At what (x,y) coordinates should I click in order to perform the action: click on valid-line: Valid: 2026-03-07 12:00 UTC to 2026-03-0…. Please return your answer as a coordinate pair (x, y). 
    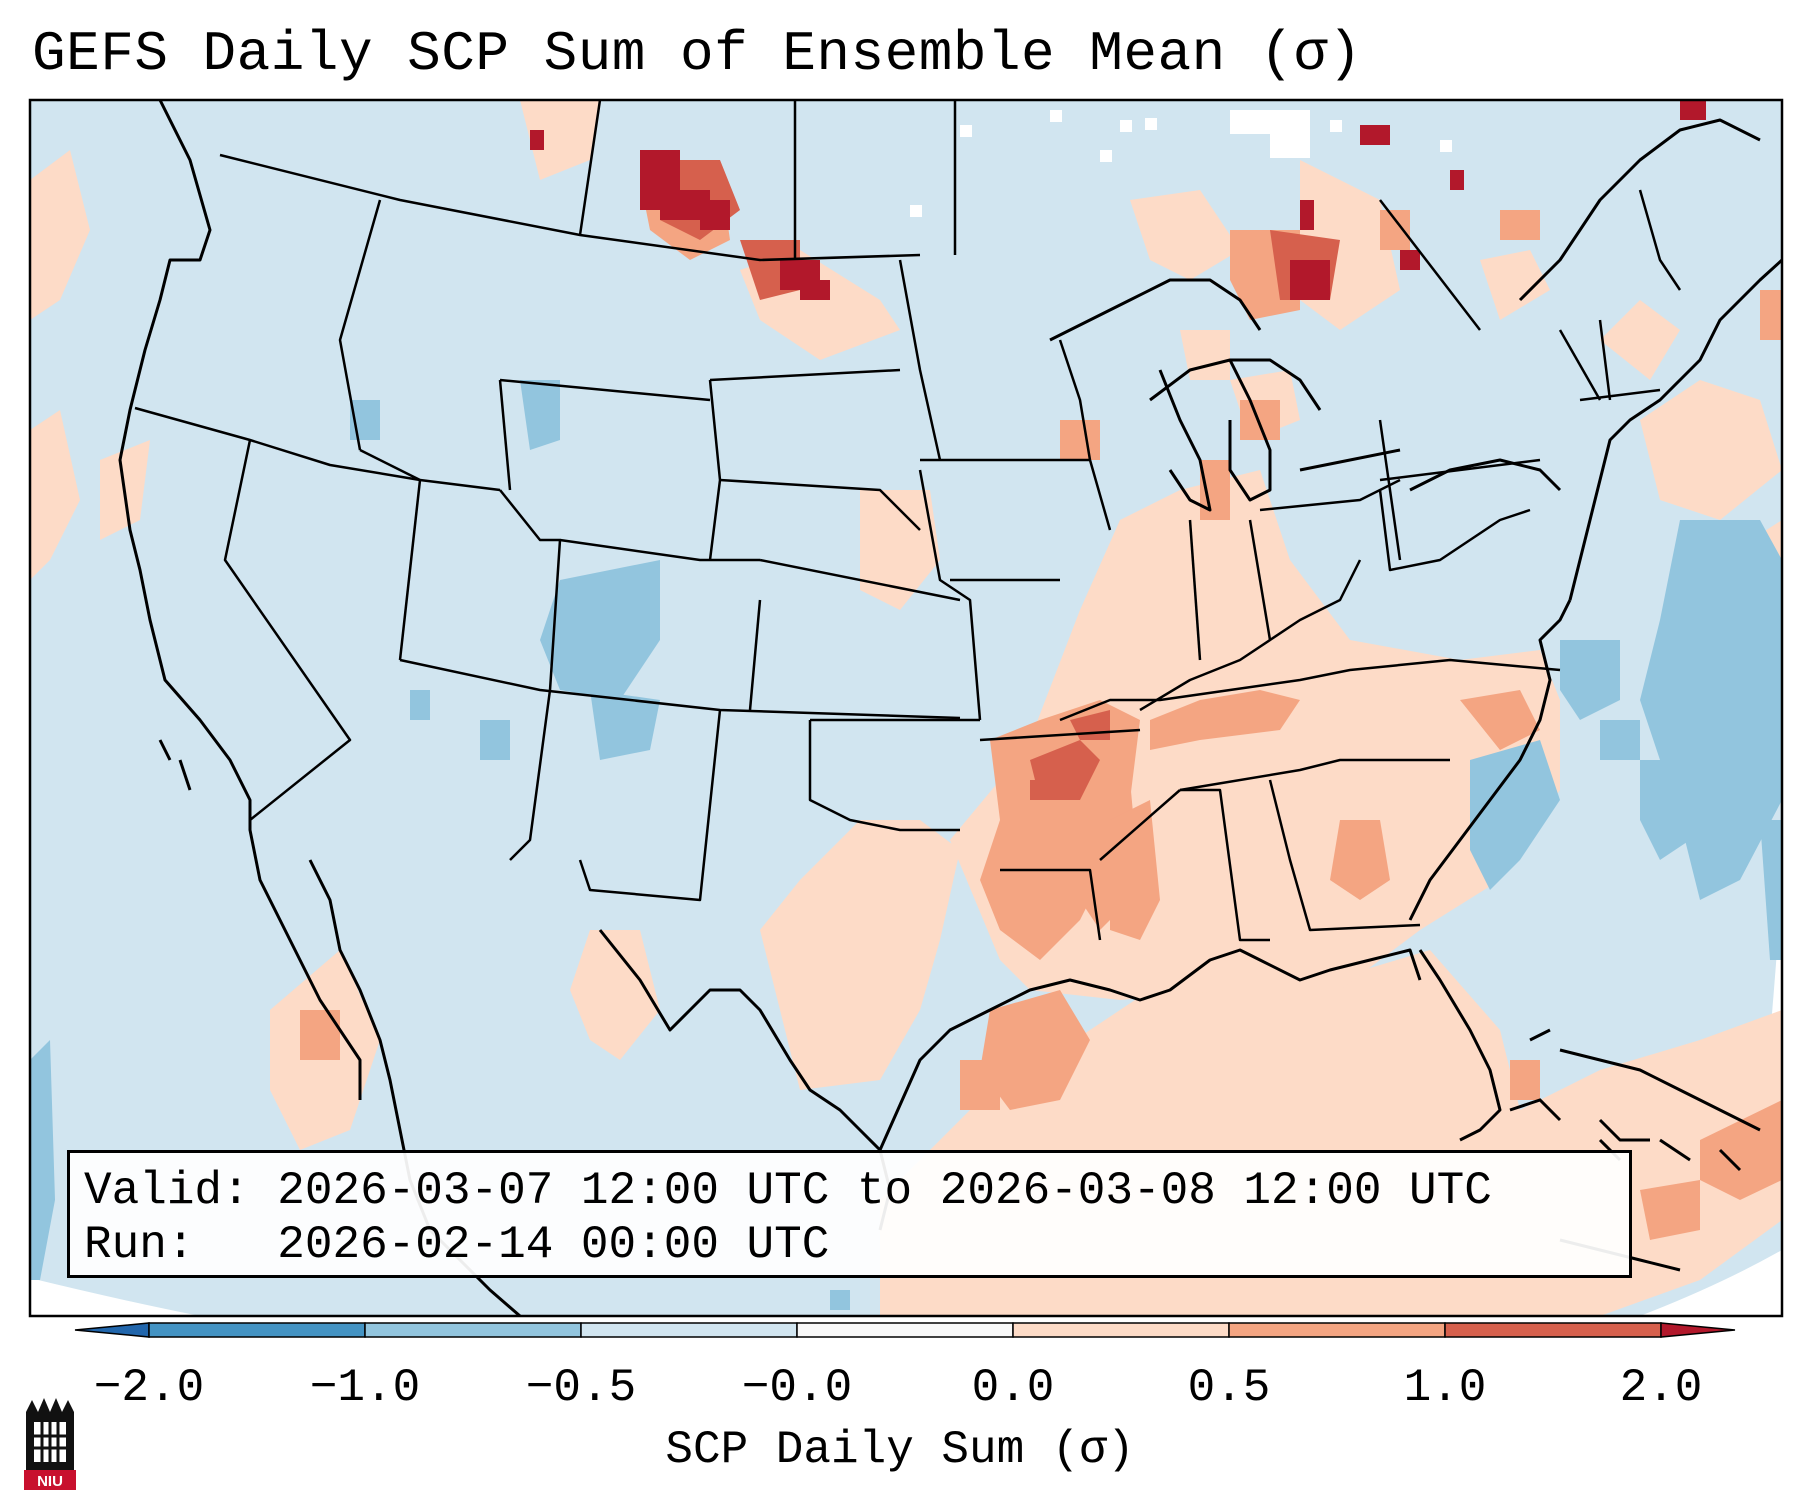
    Looking at the image, I should click on (788, 1191).